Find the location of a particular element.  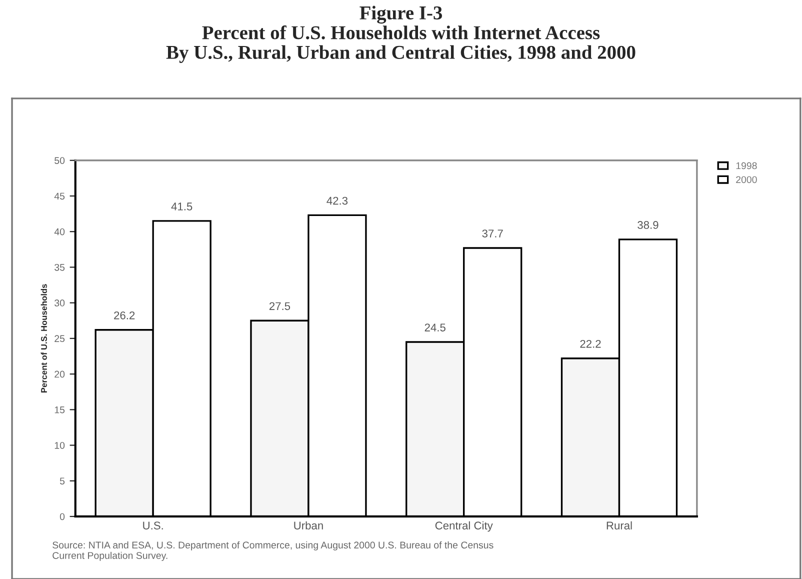

data-label: 26.2 is located at coordinates (124, 315).